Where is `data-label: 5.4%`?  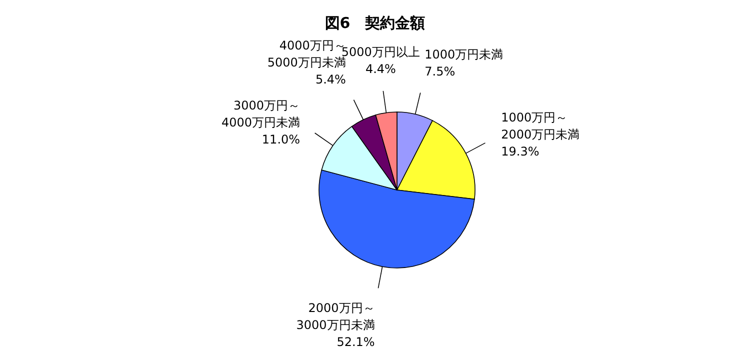
data-label: 5.4% is located at coordinates (330, 79).